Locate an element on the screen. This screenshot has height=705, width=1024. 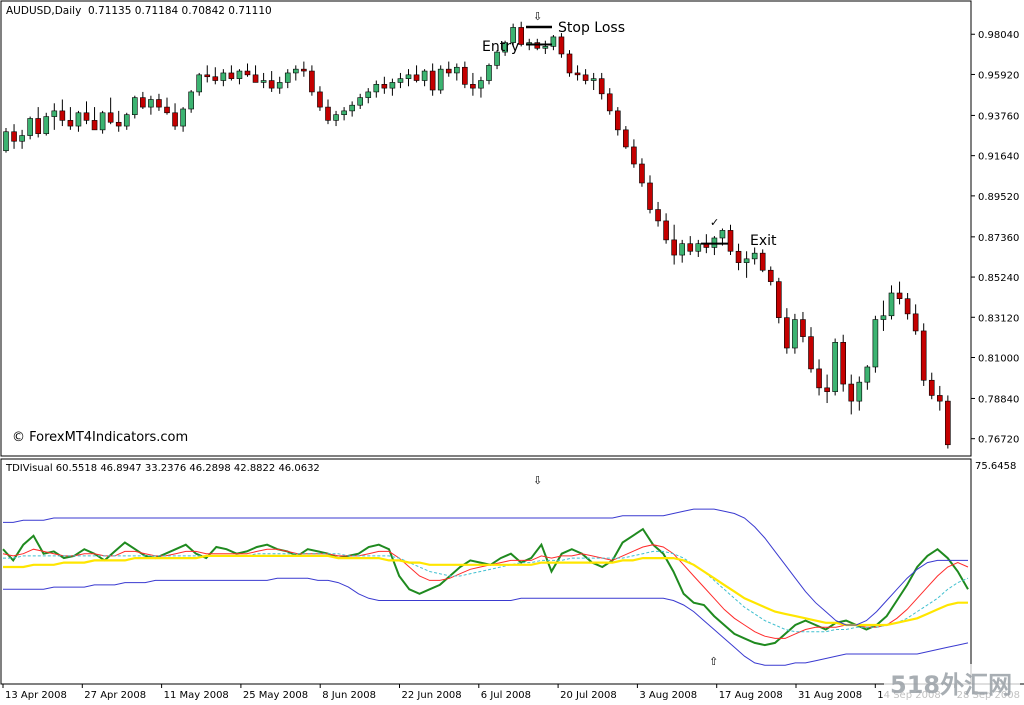
price-tick-label: 0.81000 is located at coordinates (998, 358).